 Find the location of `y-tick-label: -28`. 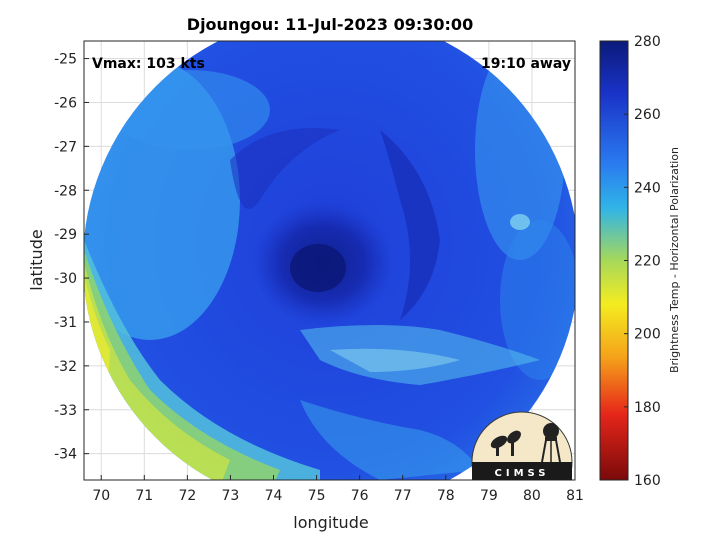

y-tick-label: -28 is located at coordinates (65, 191).